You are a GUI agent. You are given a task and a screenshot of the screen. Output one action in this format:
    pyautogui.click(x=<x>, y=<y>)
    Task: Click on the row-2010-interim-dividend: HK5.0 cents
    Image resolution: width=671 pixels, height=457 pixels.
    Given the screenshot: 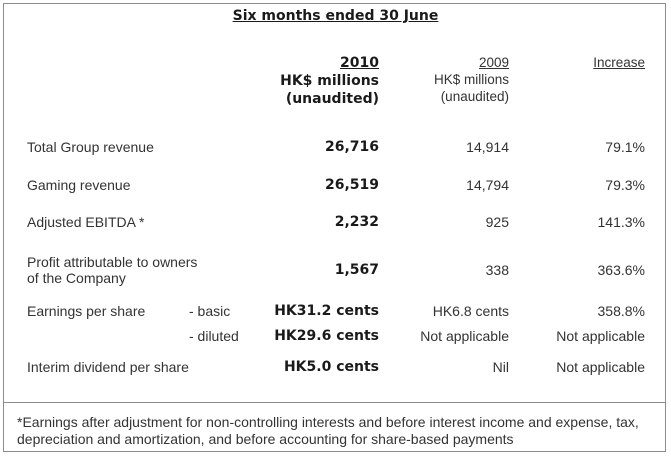 What is the action you would take?
    pyautogui.click(x=331, y=367)
    